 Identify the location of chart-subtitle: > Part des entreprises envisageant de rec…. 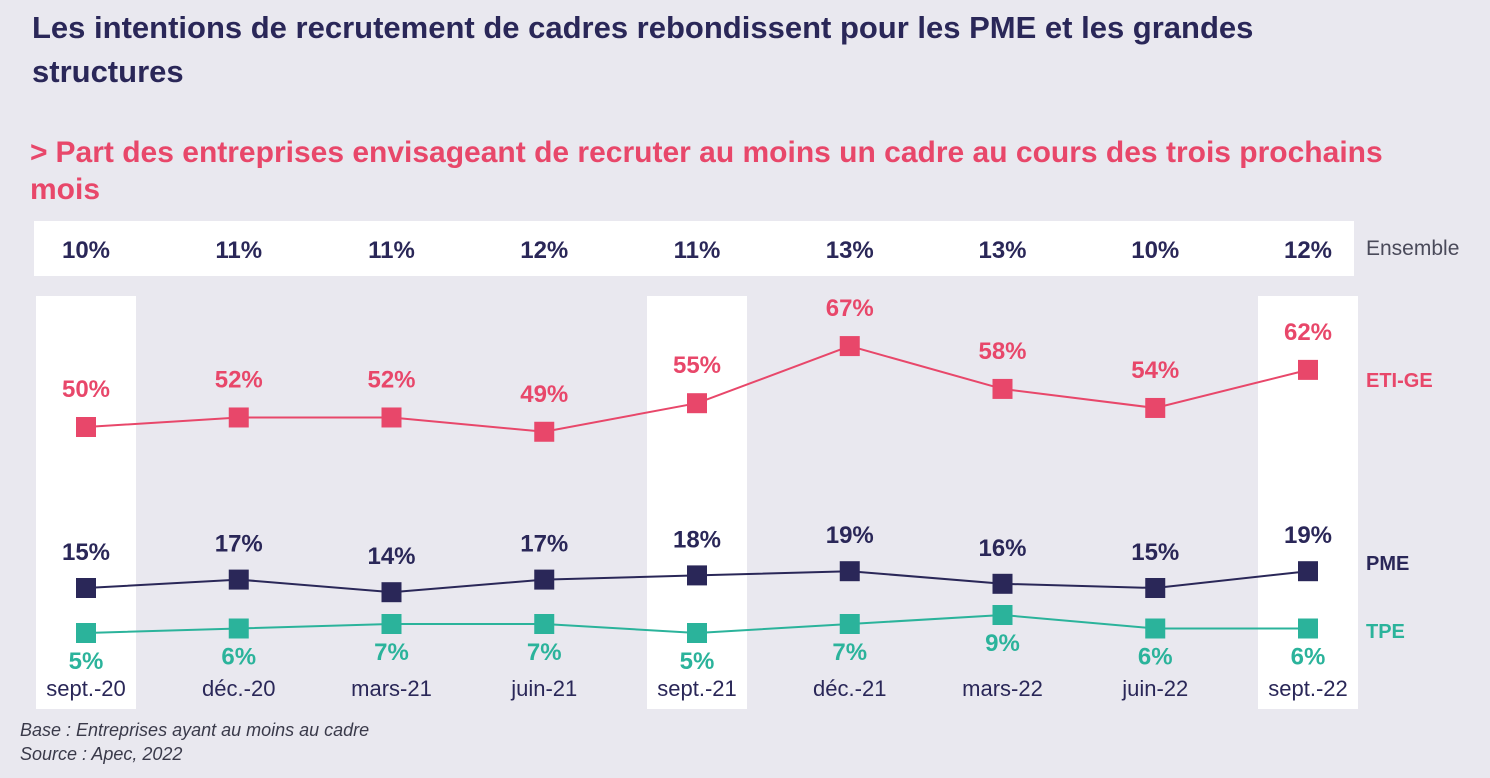
(740, 171).